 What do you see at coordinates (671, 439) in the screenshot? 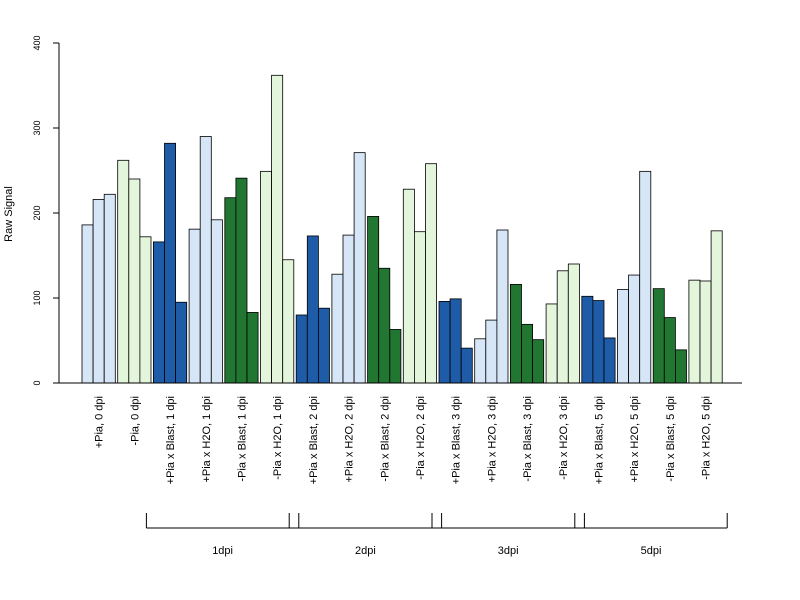
I see `x-tick-label: -Pia x Blast, 5 dpi` at bounding box center [671, 439].